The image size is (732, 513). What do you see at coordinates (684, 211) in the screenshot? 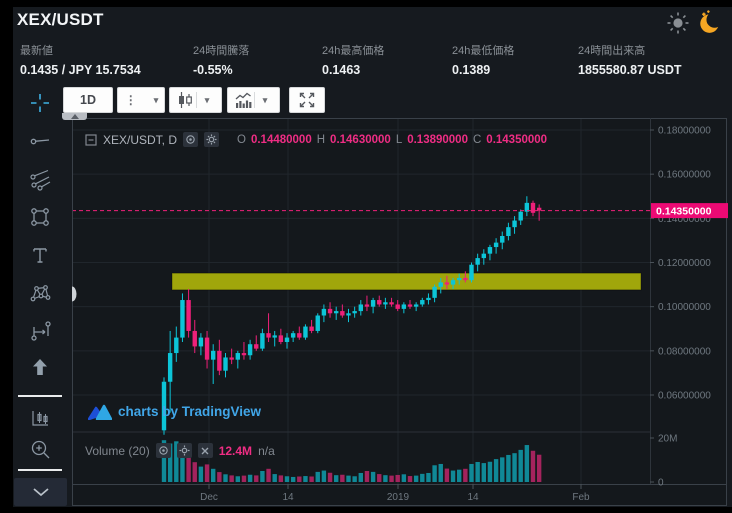
I see `svg-text: 0.14350000` at bounding box center [684, 211].